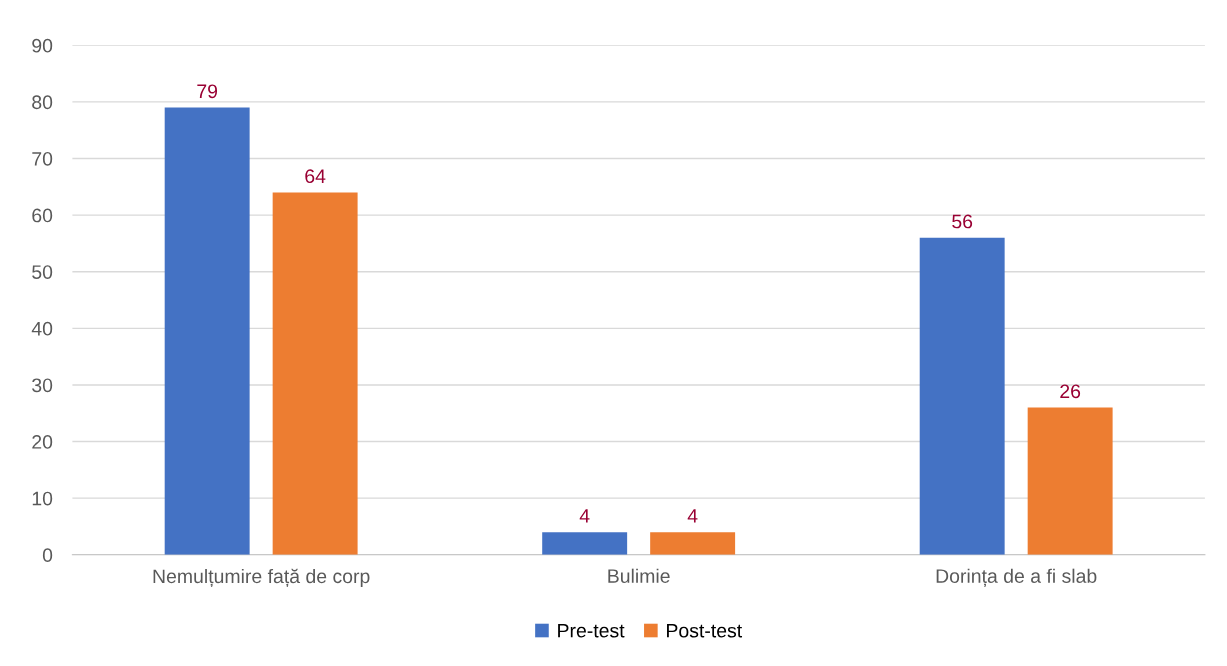  I want to click on data-label: 79, so click(207, 91).